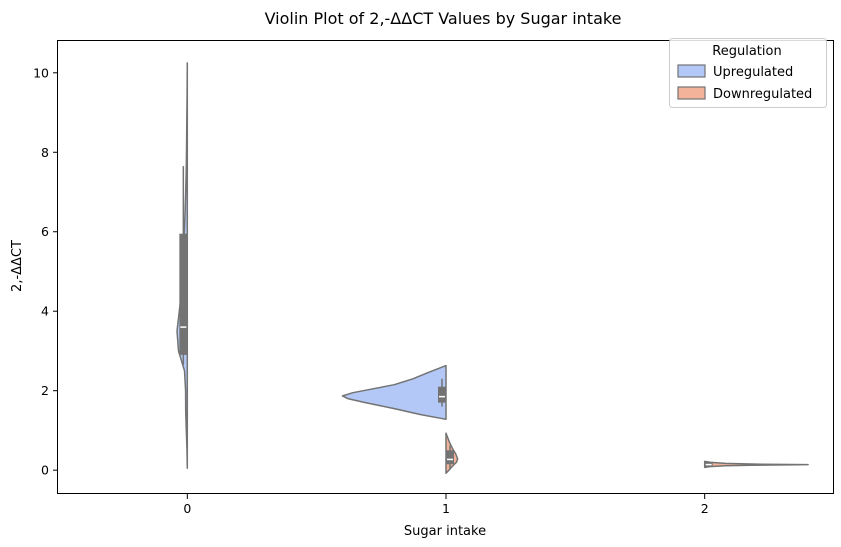 Image resolution: width=841 pixels, height=547 pixels. Describe the element at coordinates (746, 51) in the screenshot. I see `legend-title: Regulation` at that location.